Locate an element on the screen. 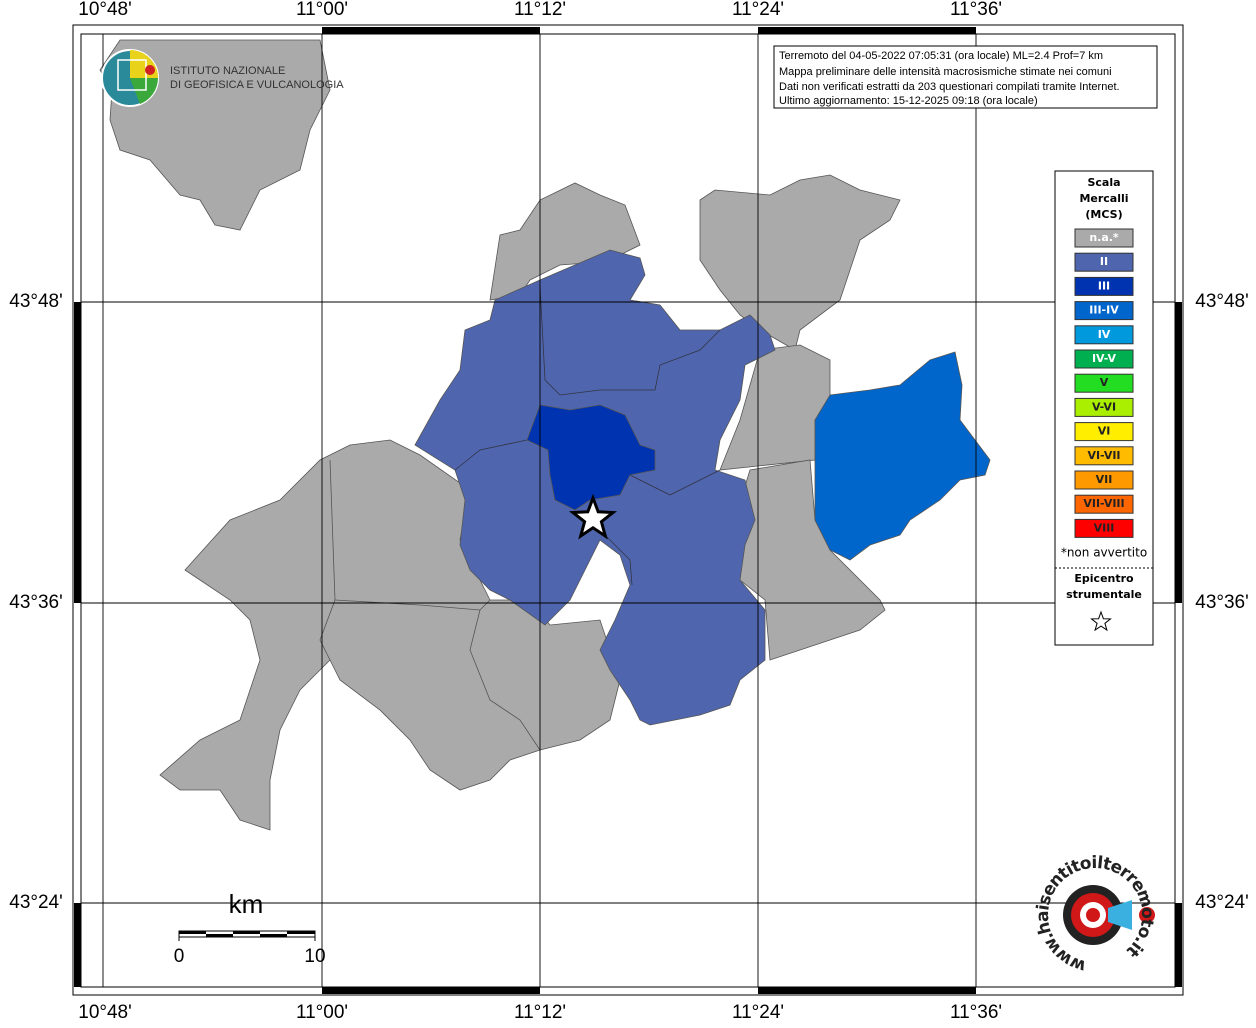  epicenter-star is located at coordinates (593, 516).